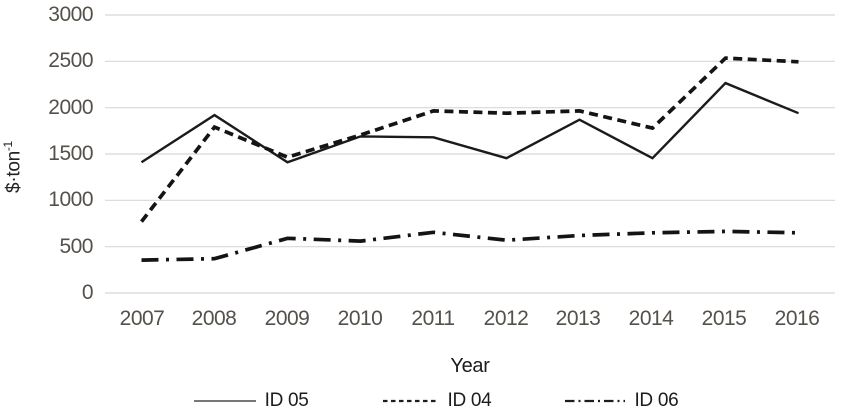  Describe the element at coordinates (286, 400) in the screenshot. I see `legend-label: ID 05` at that location.